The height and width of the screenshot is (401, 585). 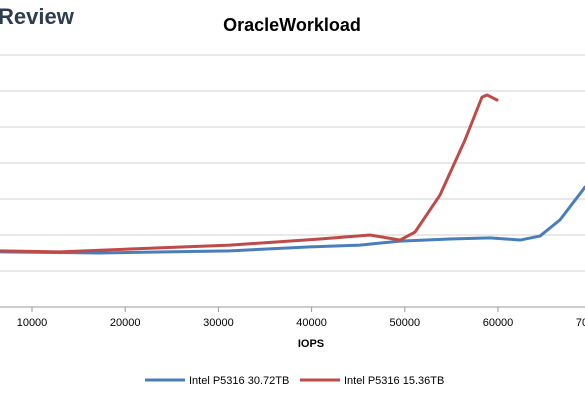 I want to click on x-tick-label: 70000, so click(x=580, y=323).